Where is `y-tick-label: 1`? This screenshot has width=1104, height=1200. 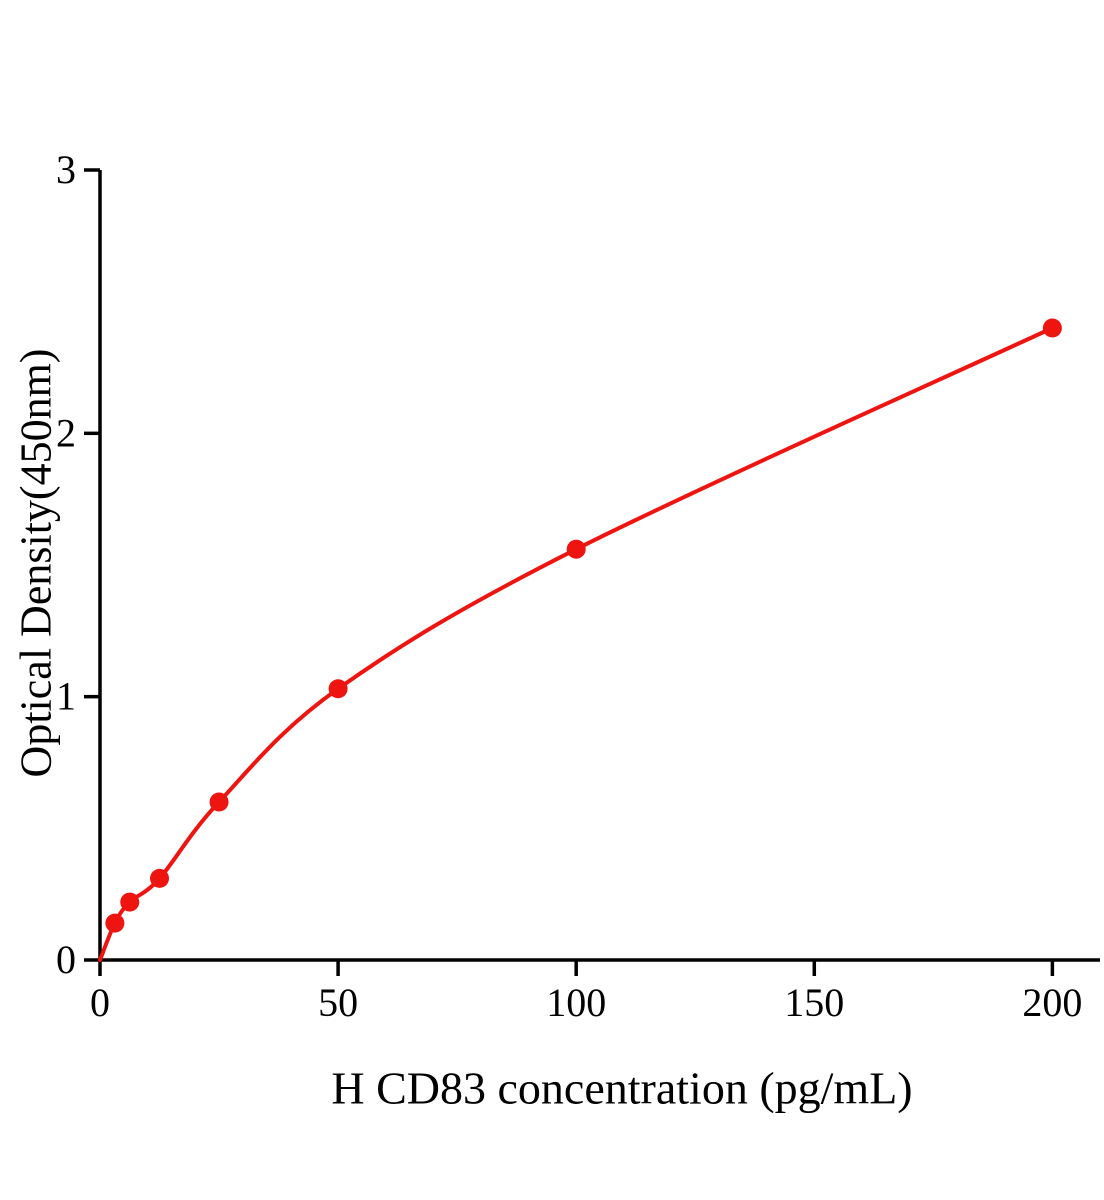
y-tick-label: 1 is located at coordinates (66, 696).